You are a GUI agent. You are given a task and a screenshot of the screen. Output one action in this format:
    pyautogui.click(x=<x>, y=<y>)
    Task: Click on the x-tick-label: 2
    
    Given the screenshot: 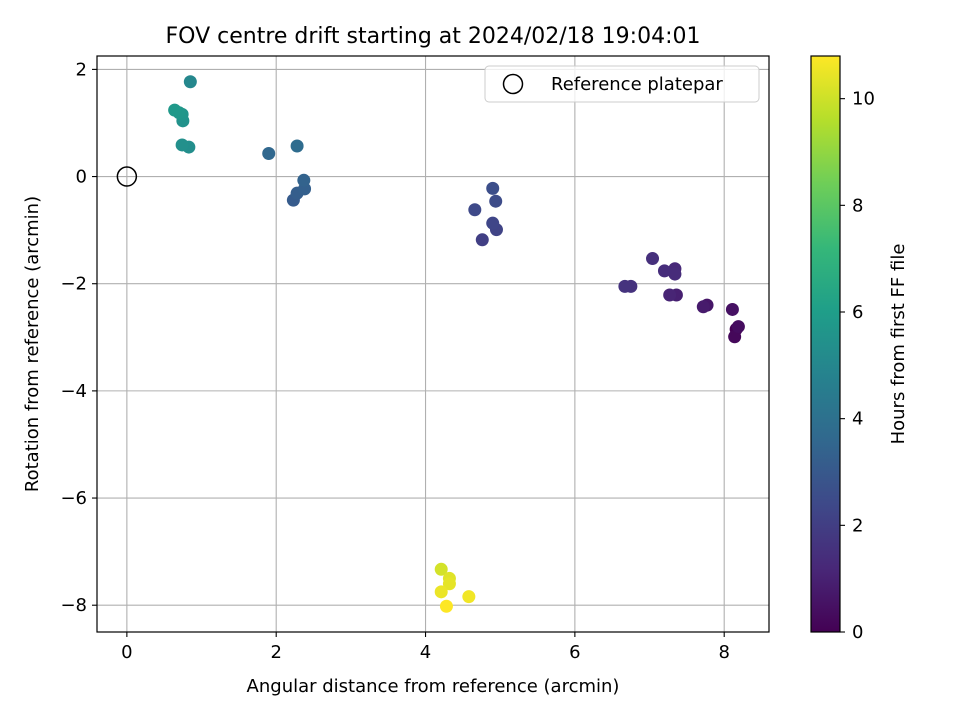 What is the action you would take?
    pyautogui.click(x=275, y=652)
    